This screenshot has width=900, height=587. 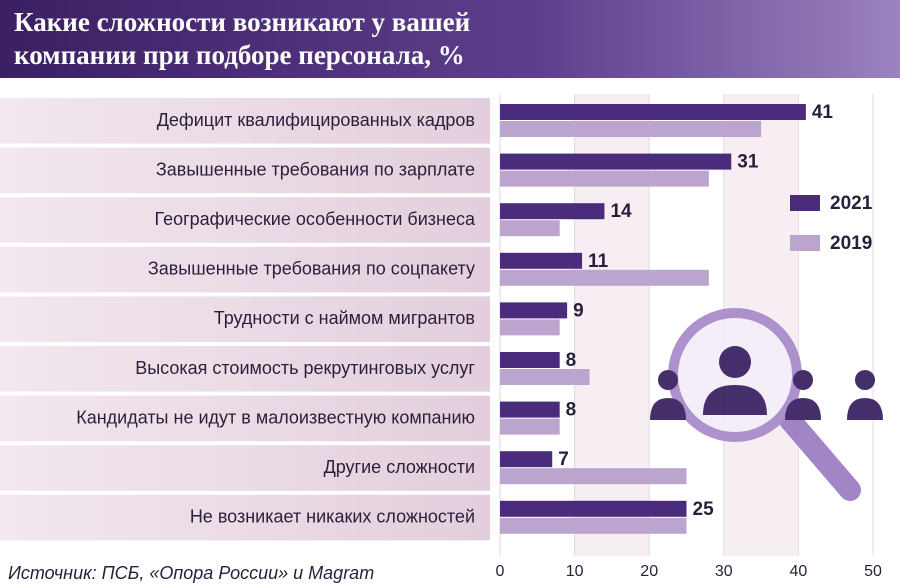 What do you see at coordinates (851, 203) in the screenshot?
I see `legend-label: 2021` at bounding box center [851, 203].